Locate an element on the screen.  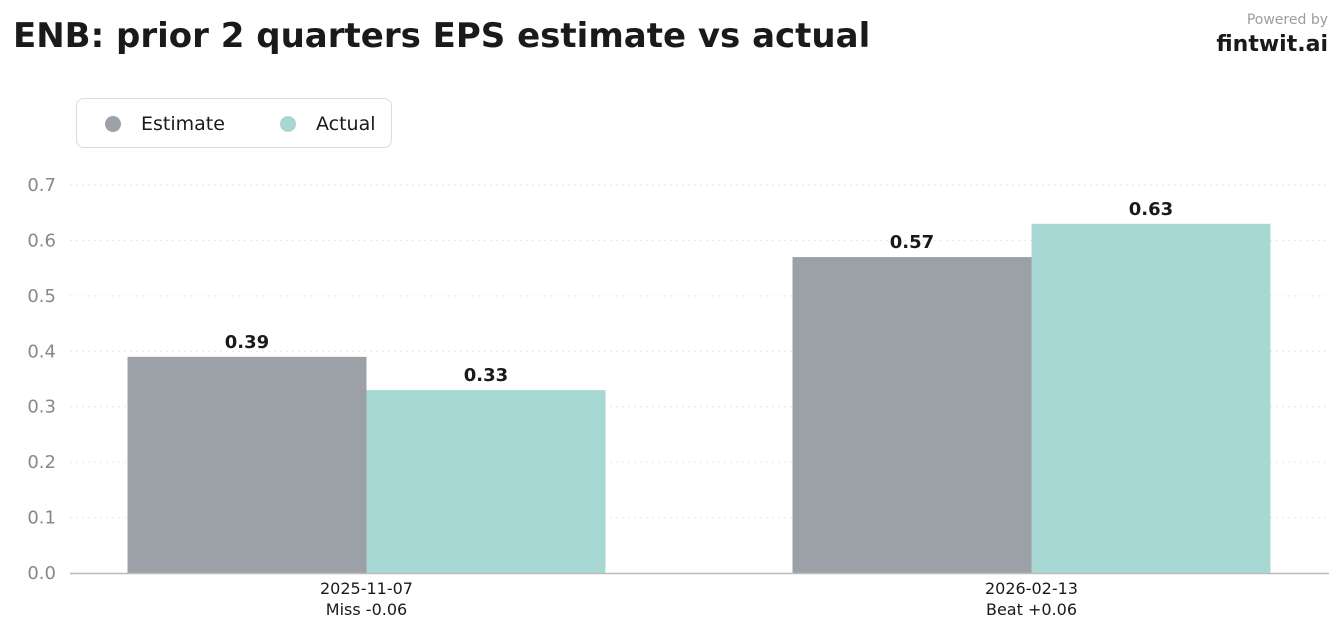
y-tick-label: 0.0 is located at coordinates (41, 573).